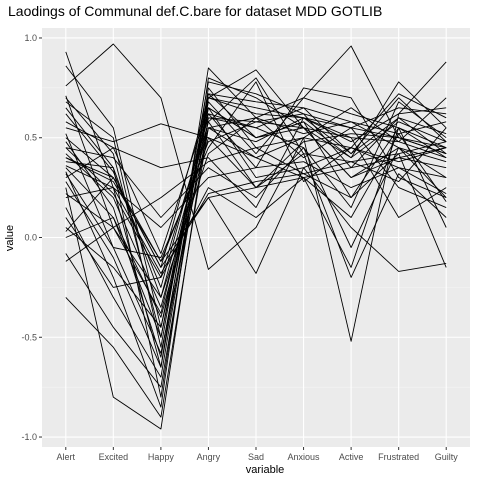  What do you see at coordinates (265, 470) in the screenshot?
I see `x-axis-title: variable` at bounding box center [265, 470].